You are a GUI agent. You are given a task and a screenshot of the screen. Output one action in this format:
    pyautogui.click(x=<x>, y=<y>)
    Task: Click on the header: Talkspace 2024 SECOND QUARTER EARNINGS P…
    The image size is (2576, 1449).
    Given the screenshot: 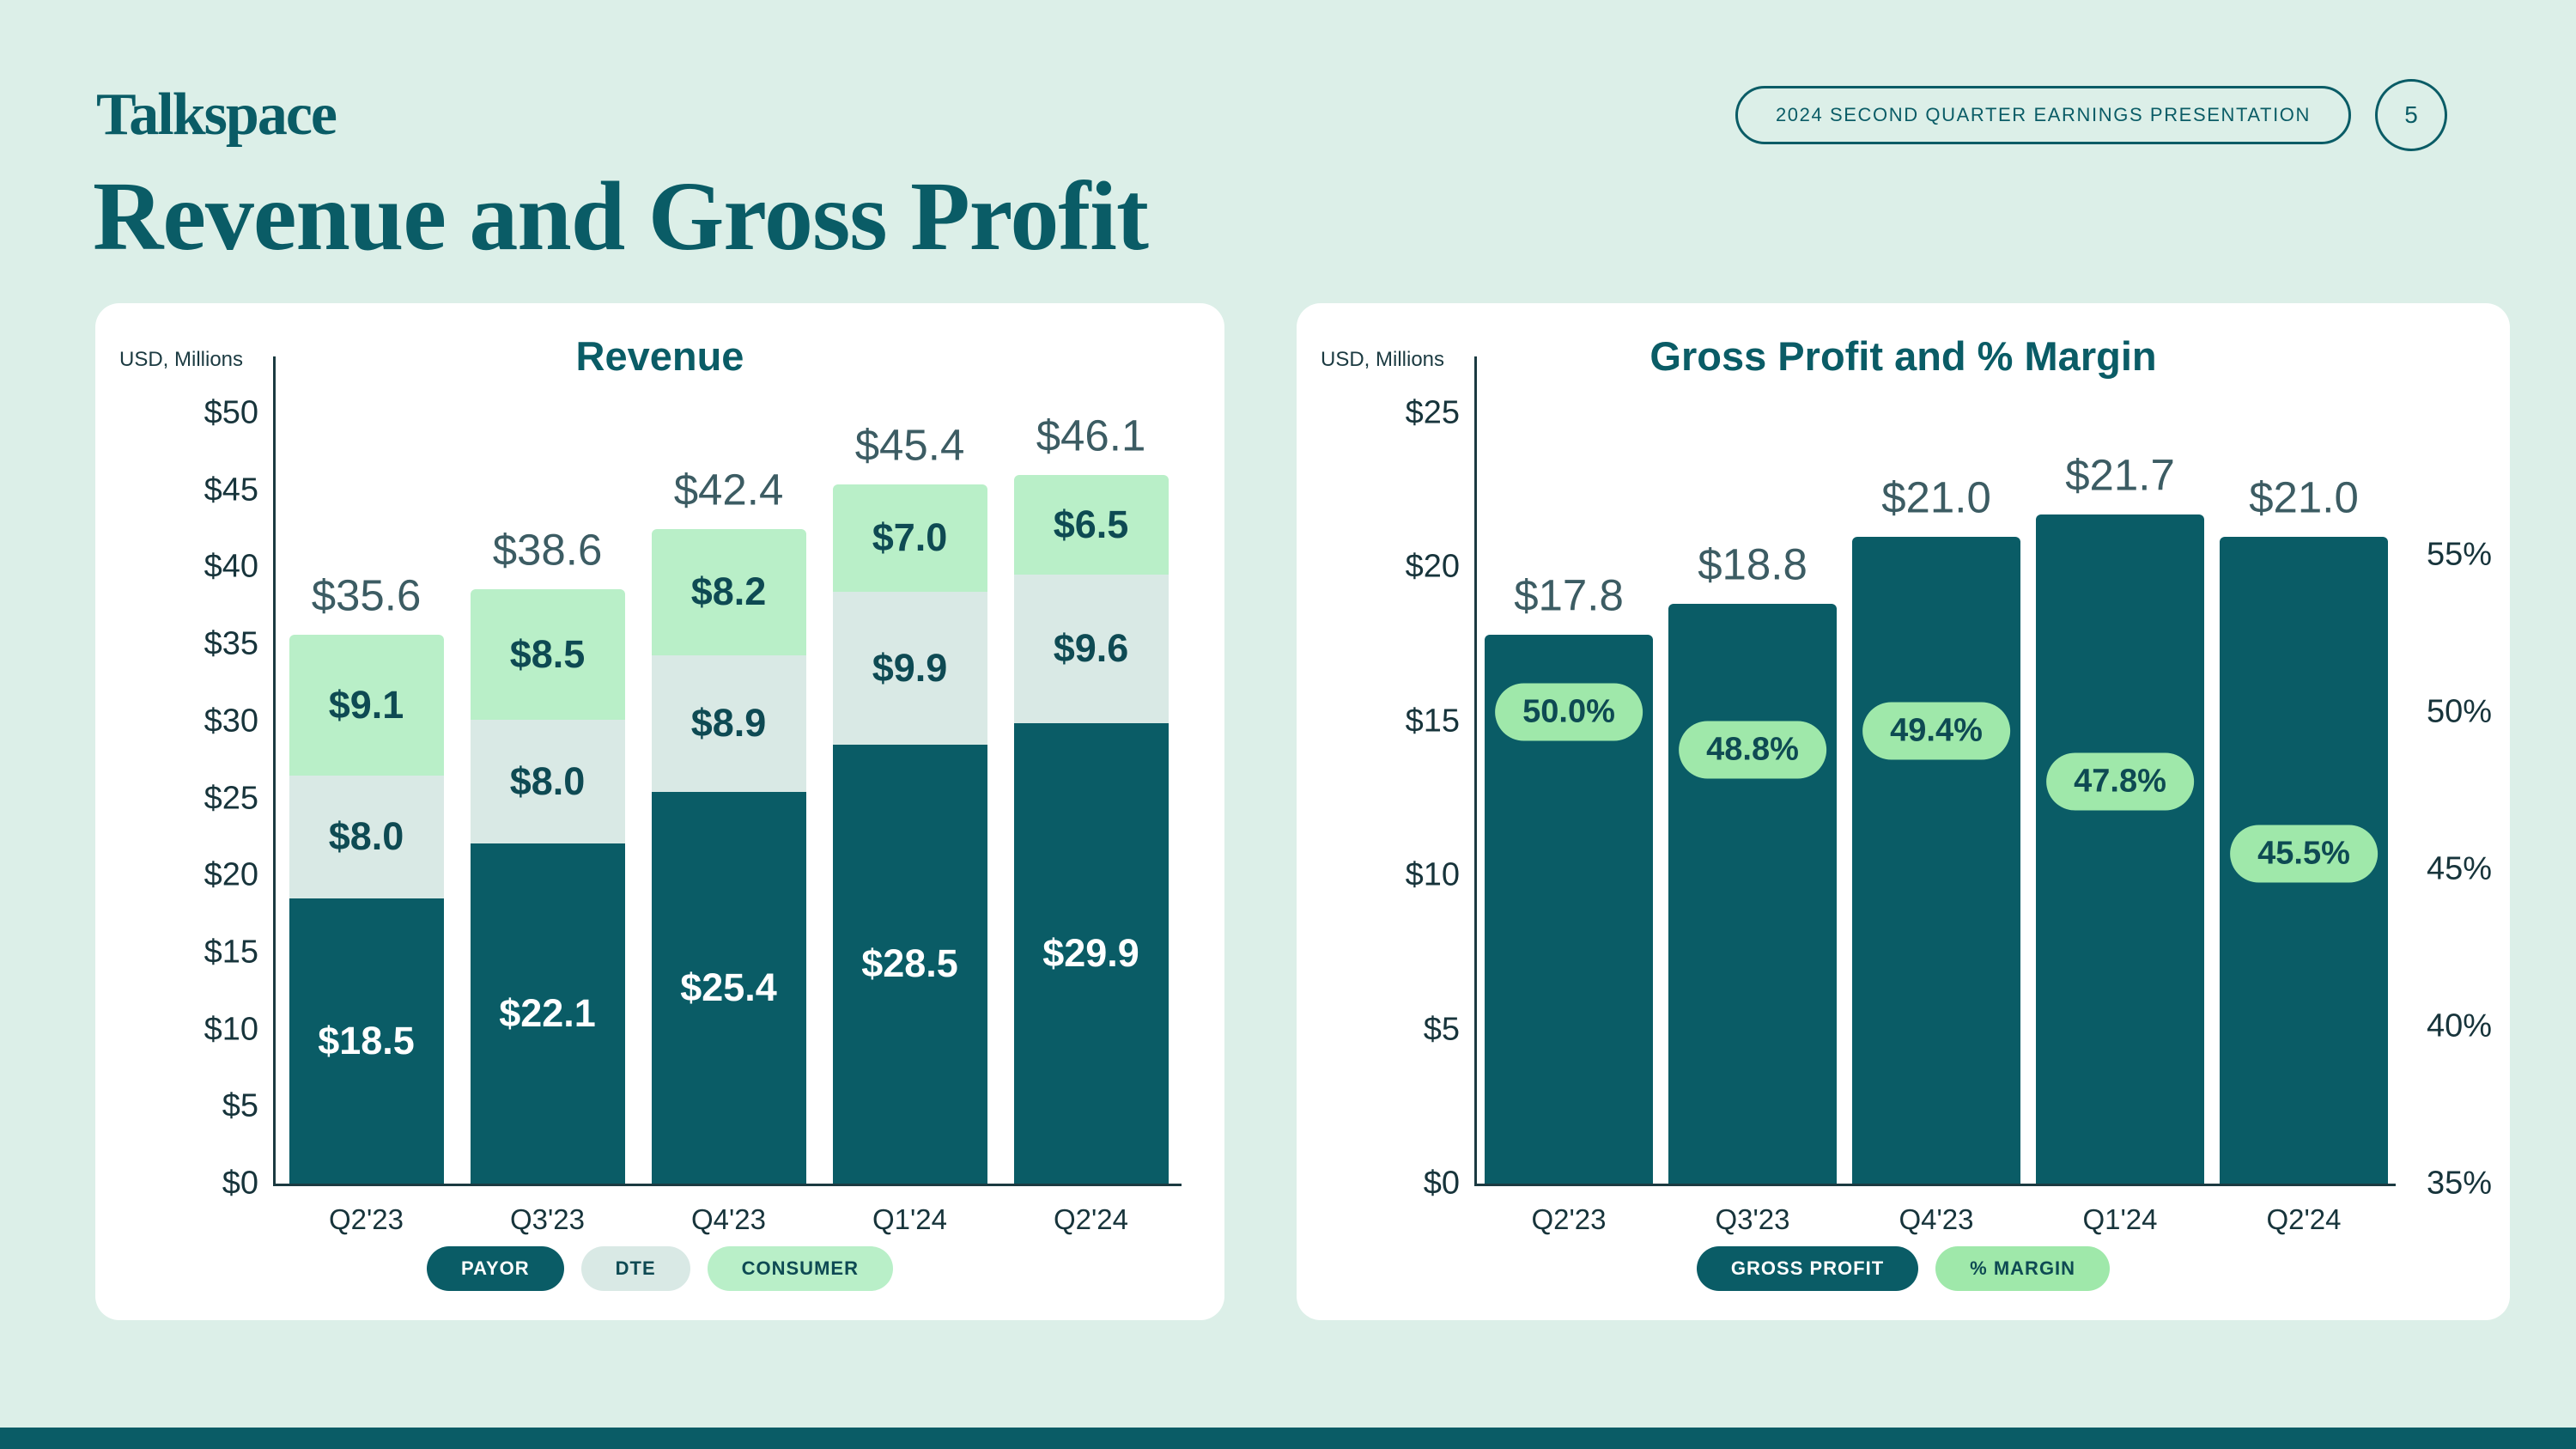 What is the action you would take?
    pyautogui.click(x=1272, y=115)
    